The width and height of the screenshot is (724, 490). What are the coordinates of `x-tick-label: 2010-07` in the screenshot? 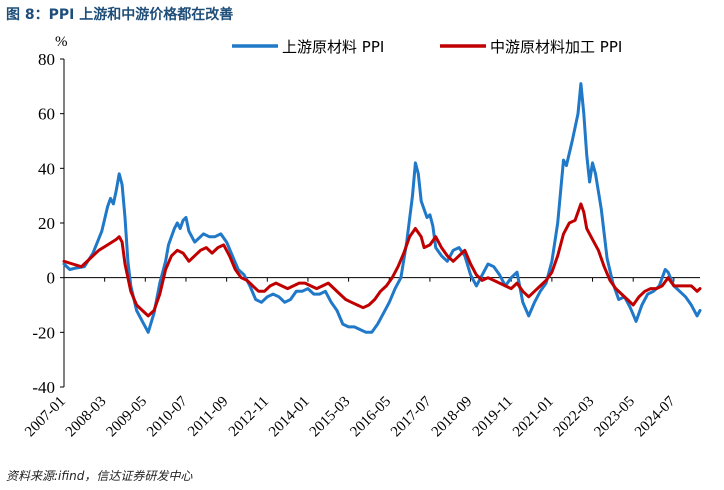 It's located at (167, 416).